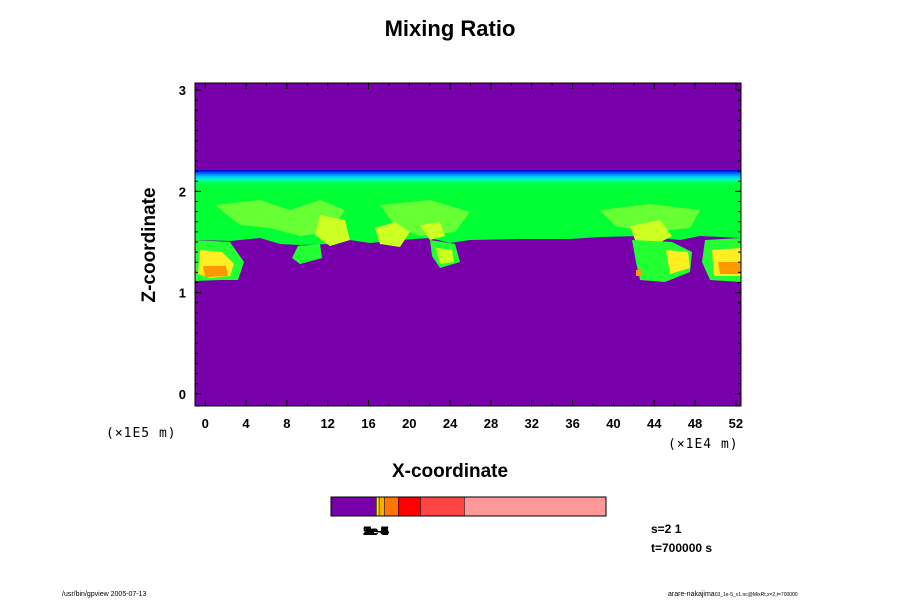 This screenshot has width=900, height=600. Describe the element at coordinates (682, 548) in the screenshot. I see `time-annotation: t=700000 s` at that location.